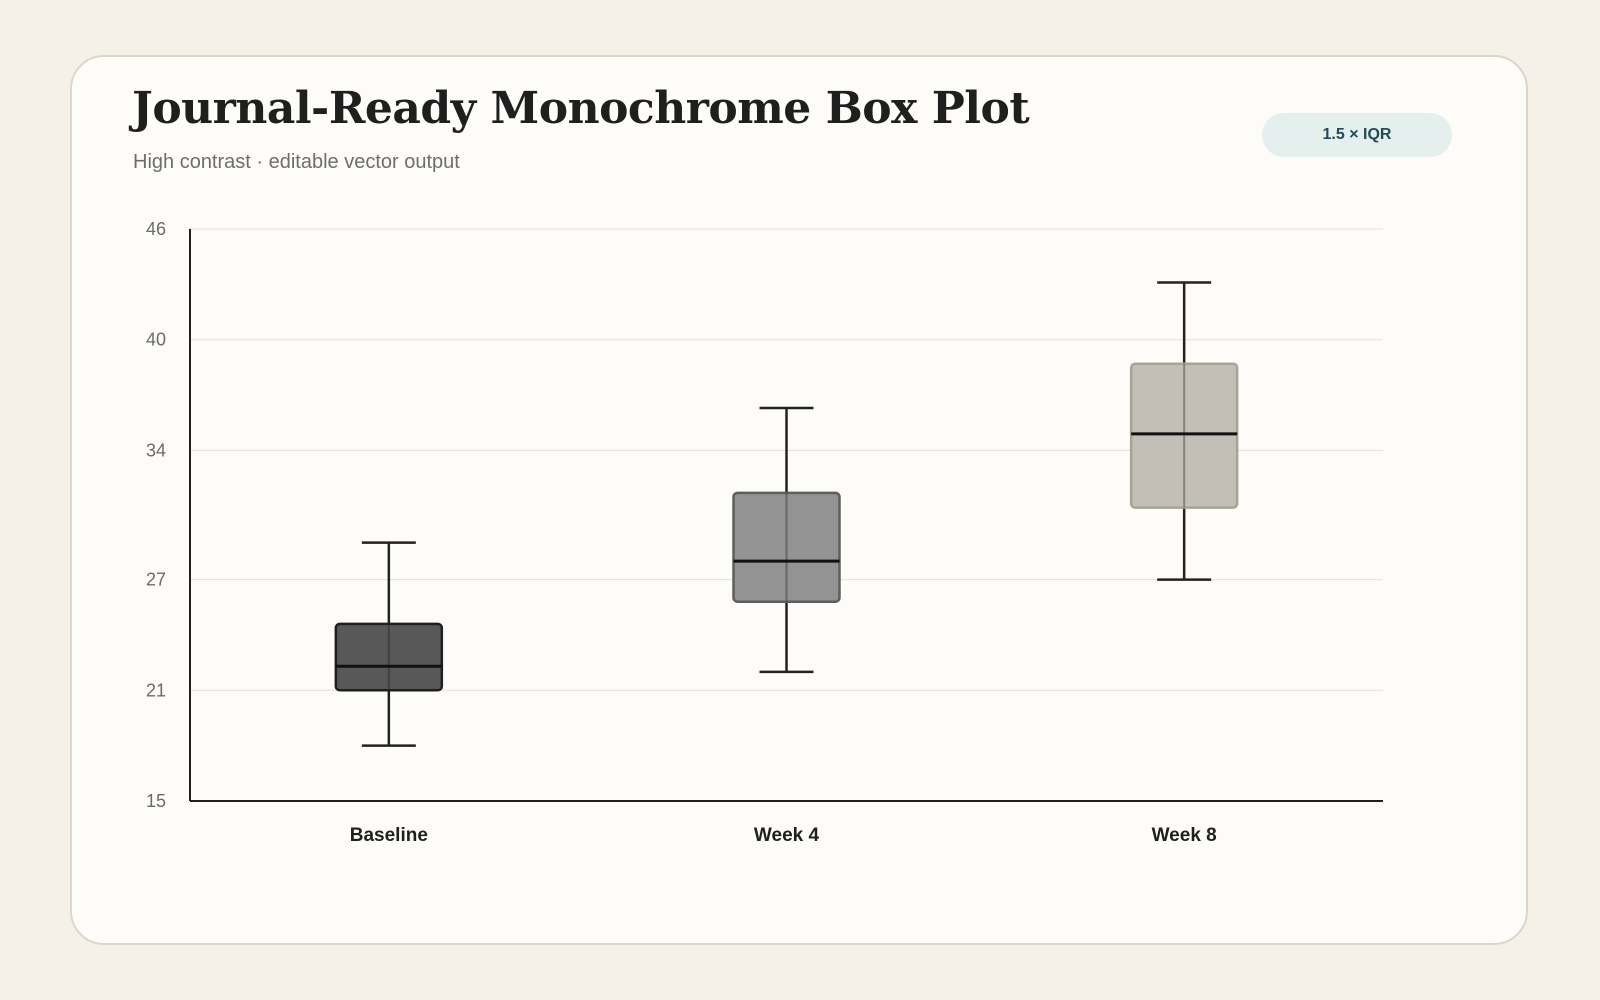 The width and height of the screenshot is (1600, 1000). What do you see at coordinates (156, 450) in the screenshot?
I see `y-tick-label-34: 34` at bounding box center [156, 450].